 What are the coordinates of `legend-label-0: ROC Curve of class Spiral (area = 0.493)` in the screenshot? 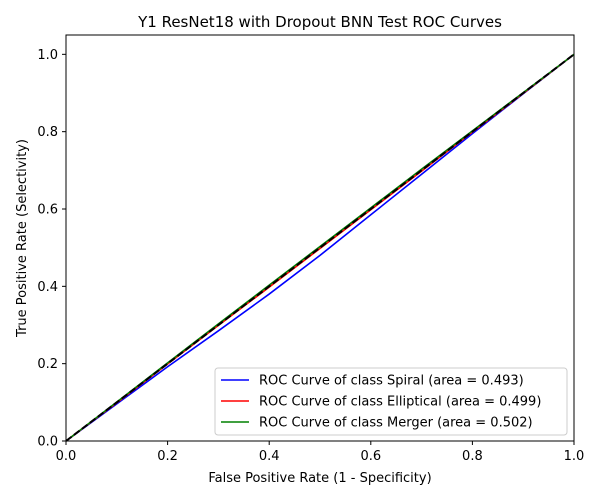 It's located at (391, 381).